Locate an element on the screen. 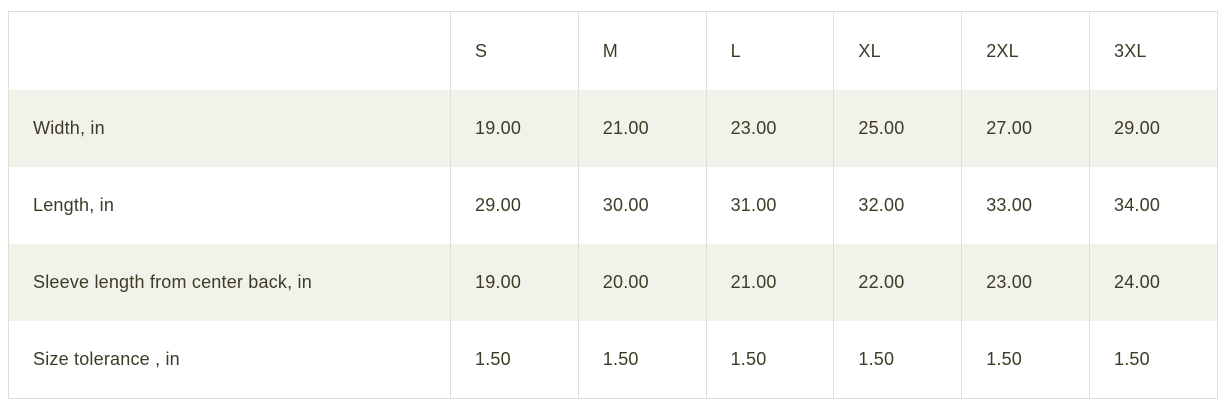 This screenshot has height=406, width=1224. row-label: Size tolerance , in is located at coordinates (229, 360).